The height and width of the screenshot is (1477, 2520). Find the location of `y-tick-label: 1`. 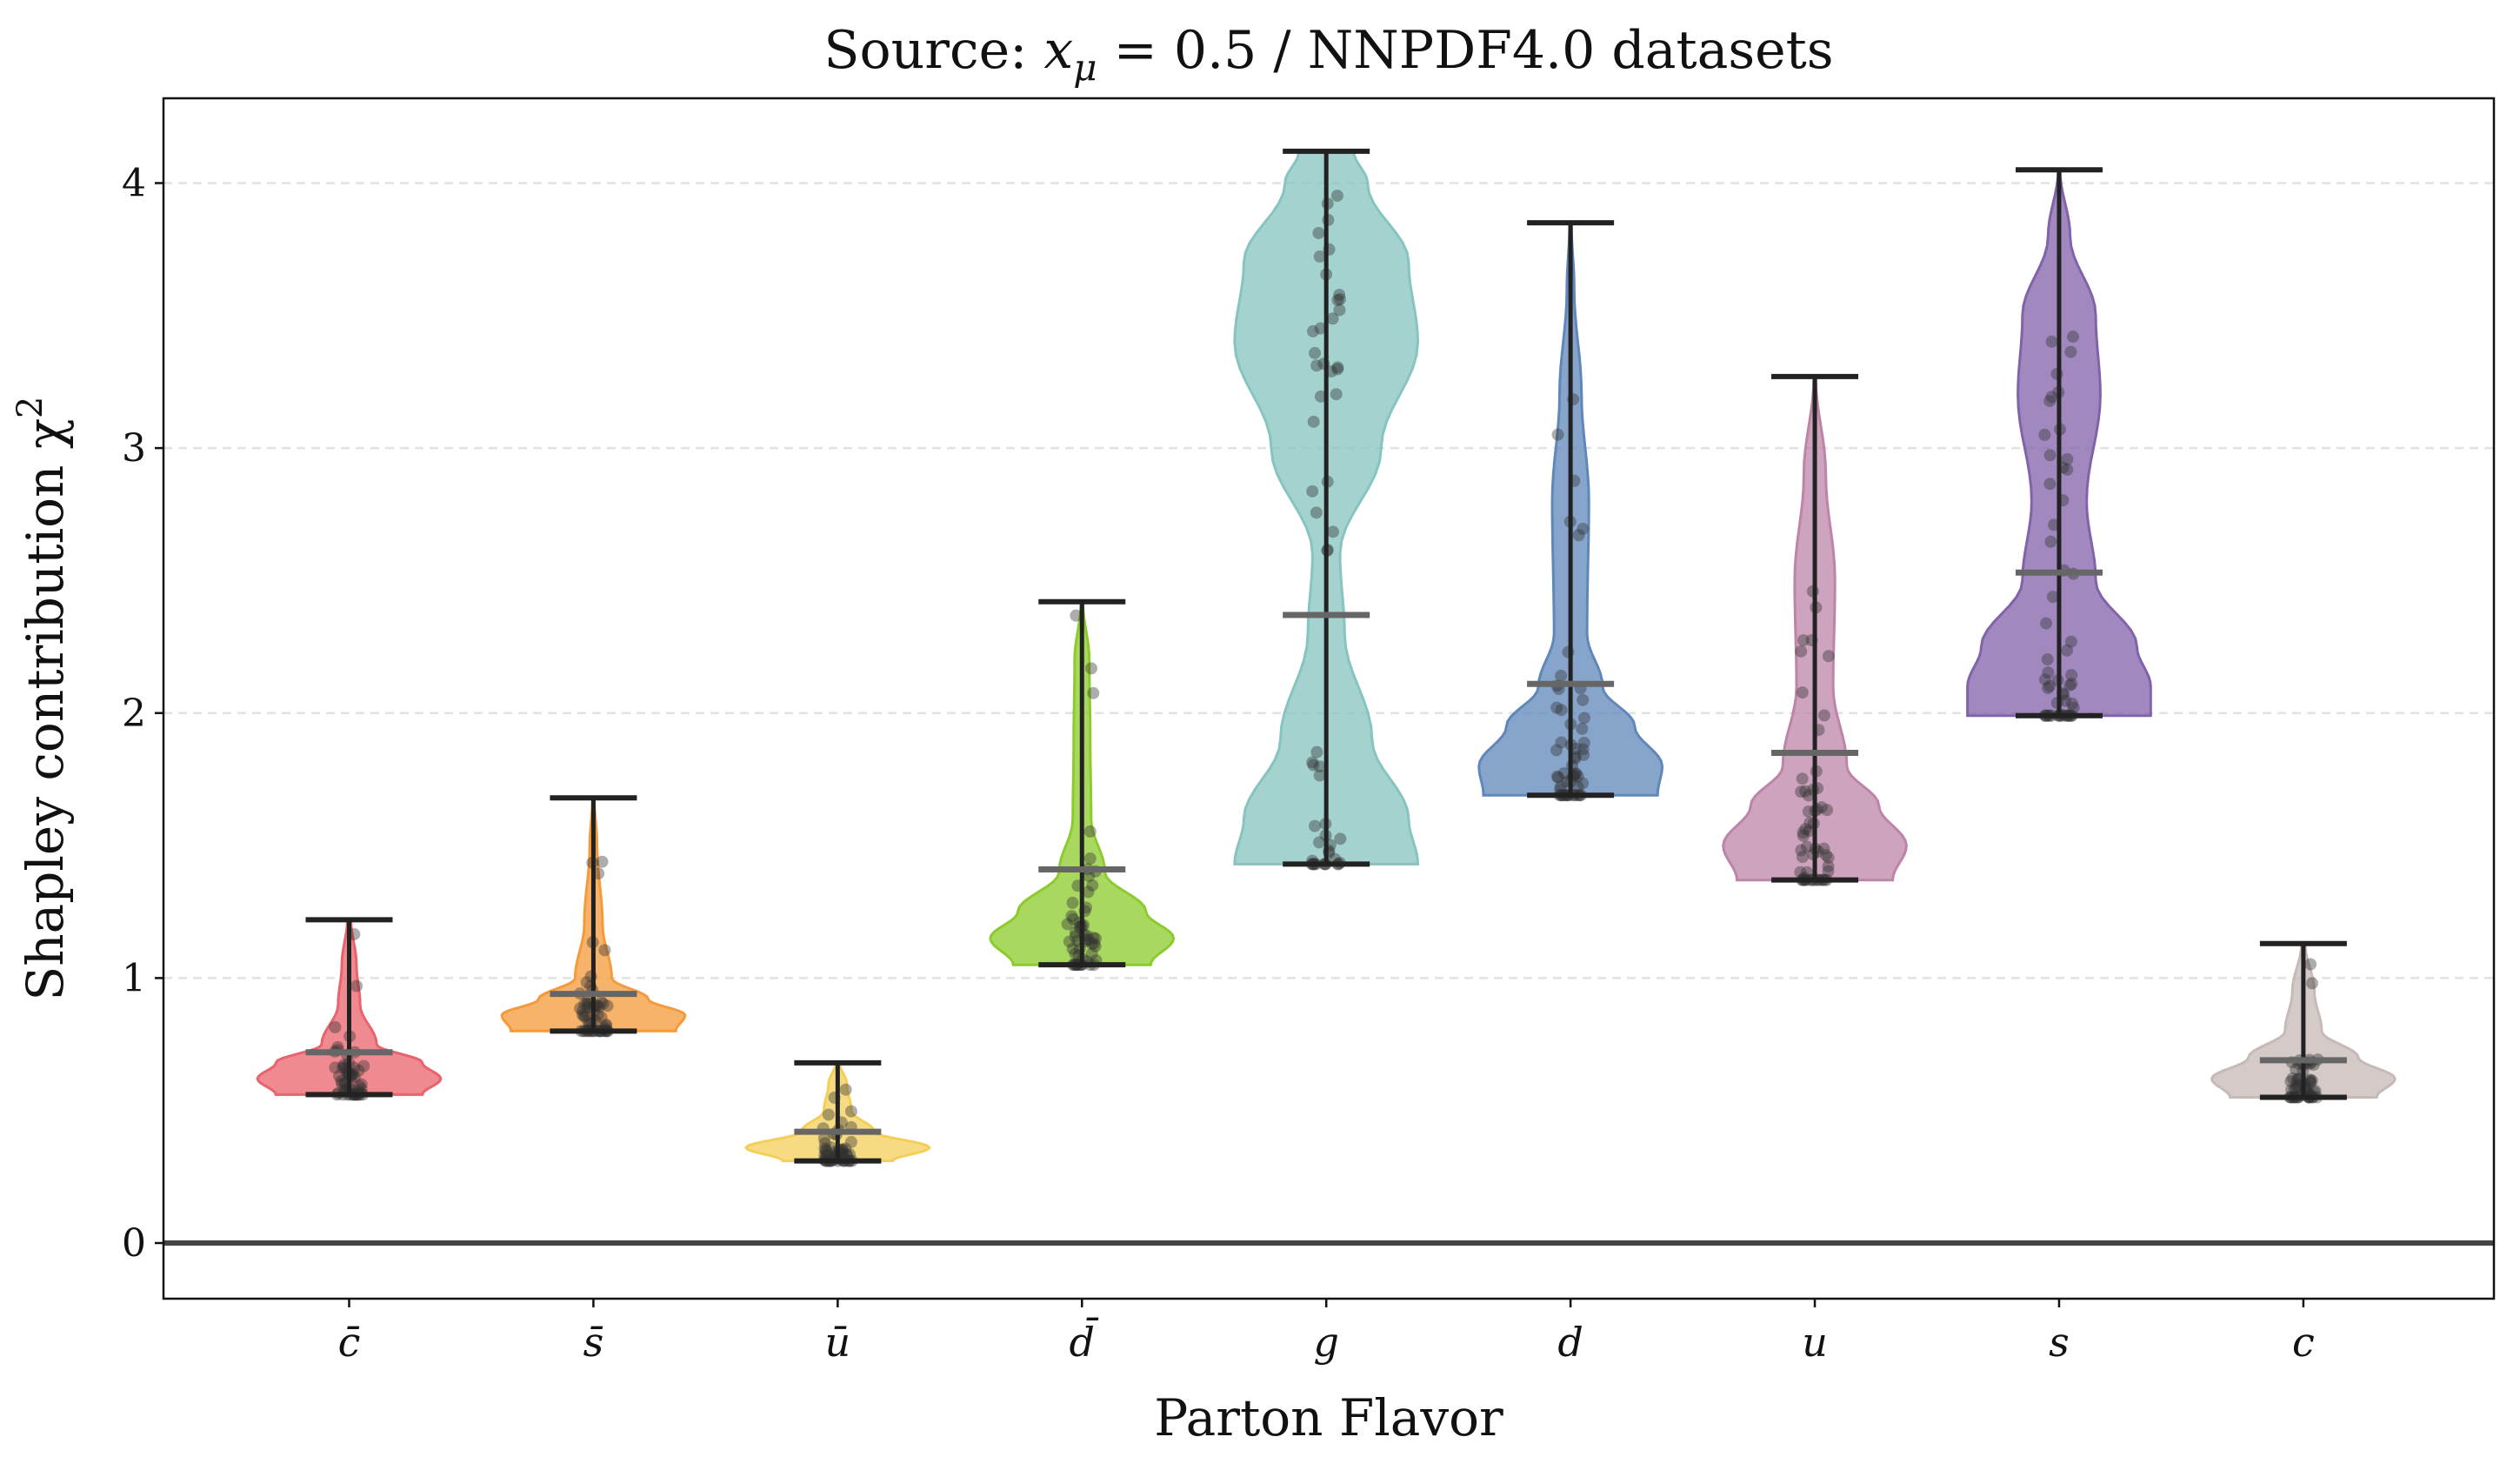

y-tick-label: 1 is located at coordinates (134, 978).